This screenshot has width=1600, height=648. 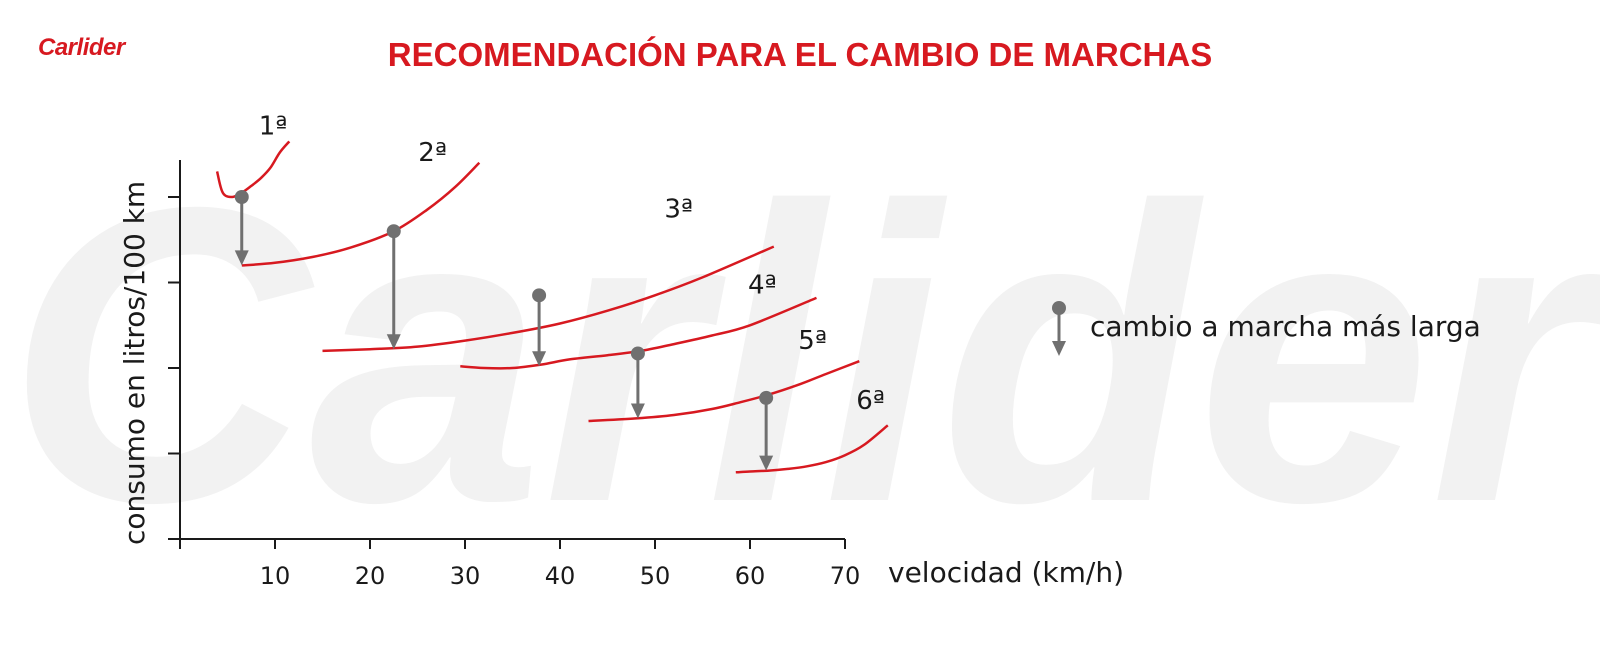 What do you see at coordinates (655, 576) in the screenshot?
I see `x-tick-label-50: 50` at bounding box center [655, 576].